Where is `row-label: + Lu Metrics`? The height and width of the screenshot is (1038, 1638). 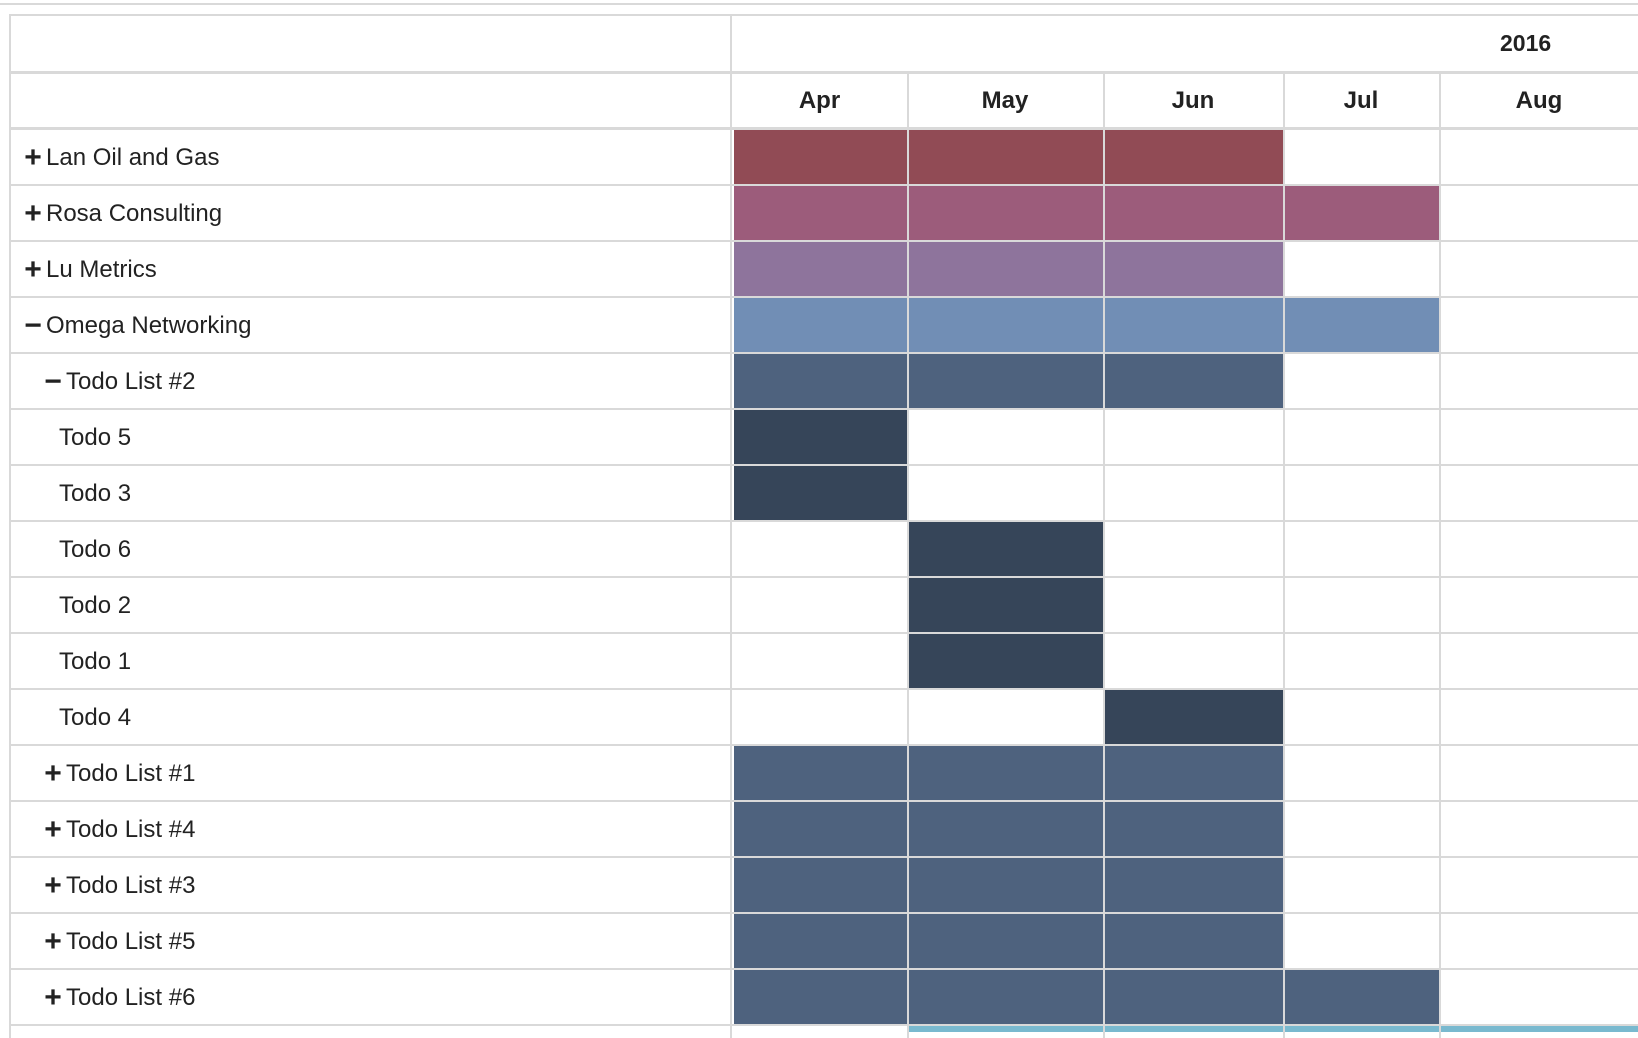
row-label: + Lu Metrics is located at coordinates (371, 270).